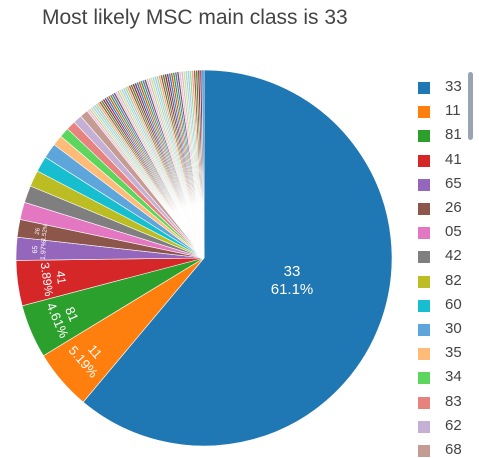 This screenshot has height=458, width=479. Describe the element at coordinates (453, 111) in the screenshot. I see `legend-label: 11` at that location.